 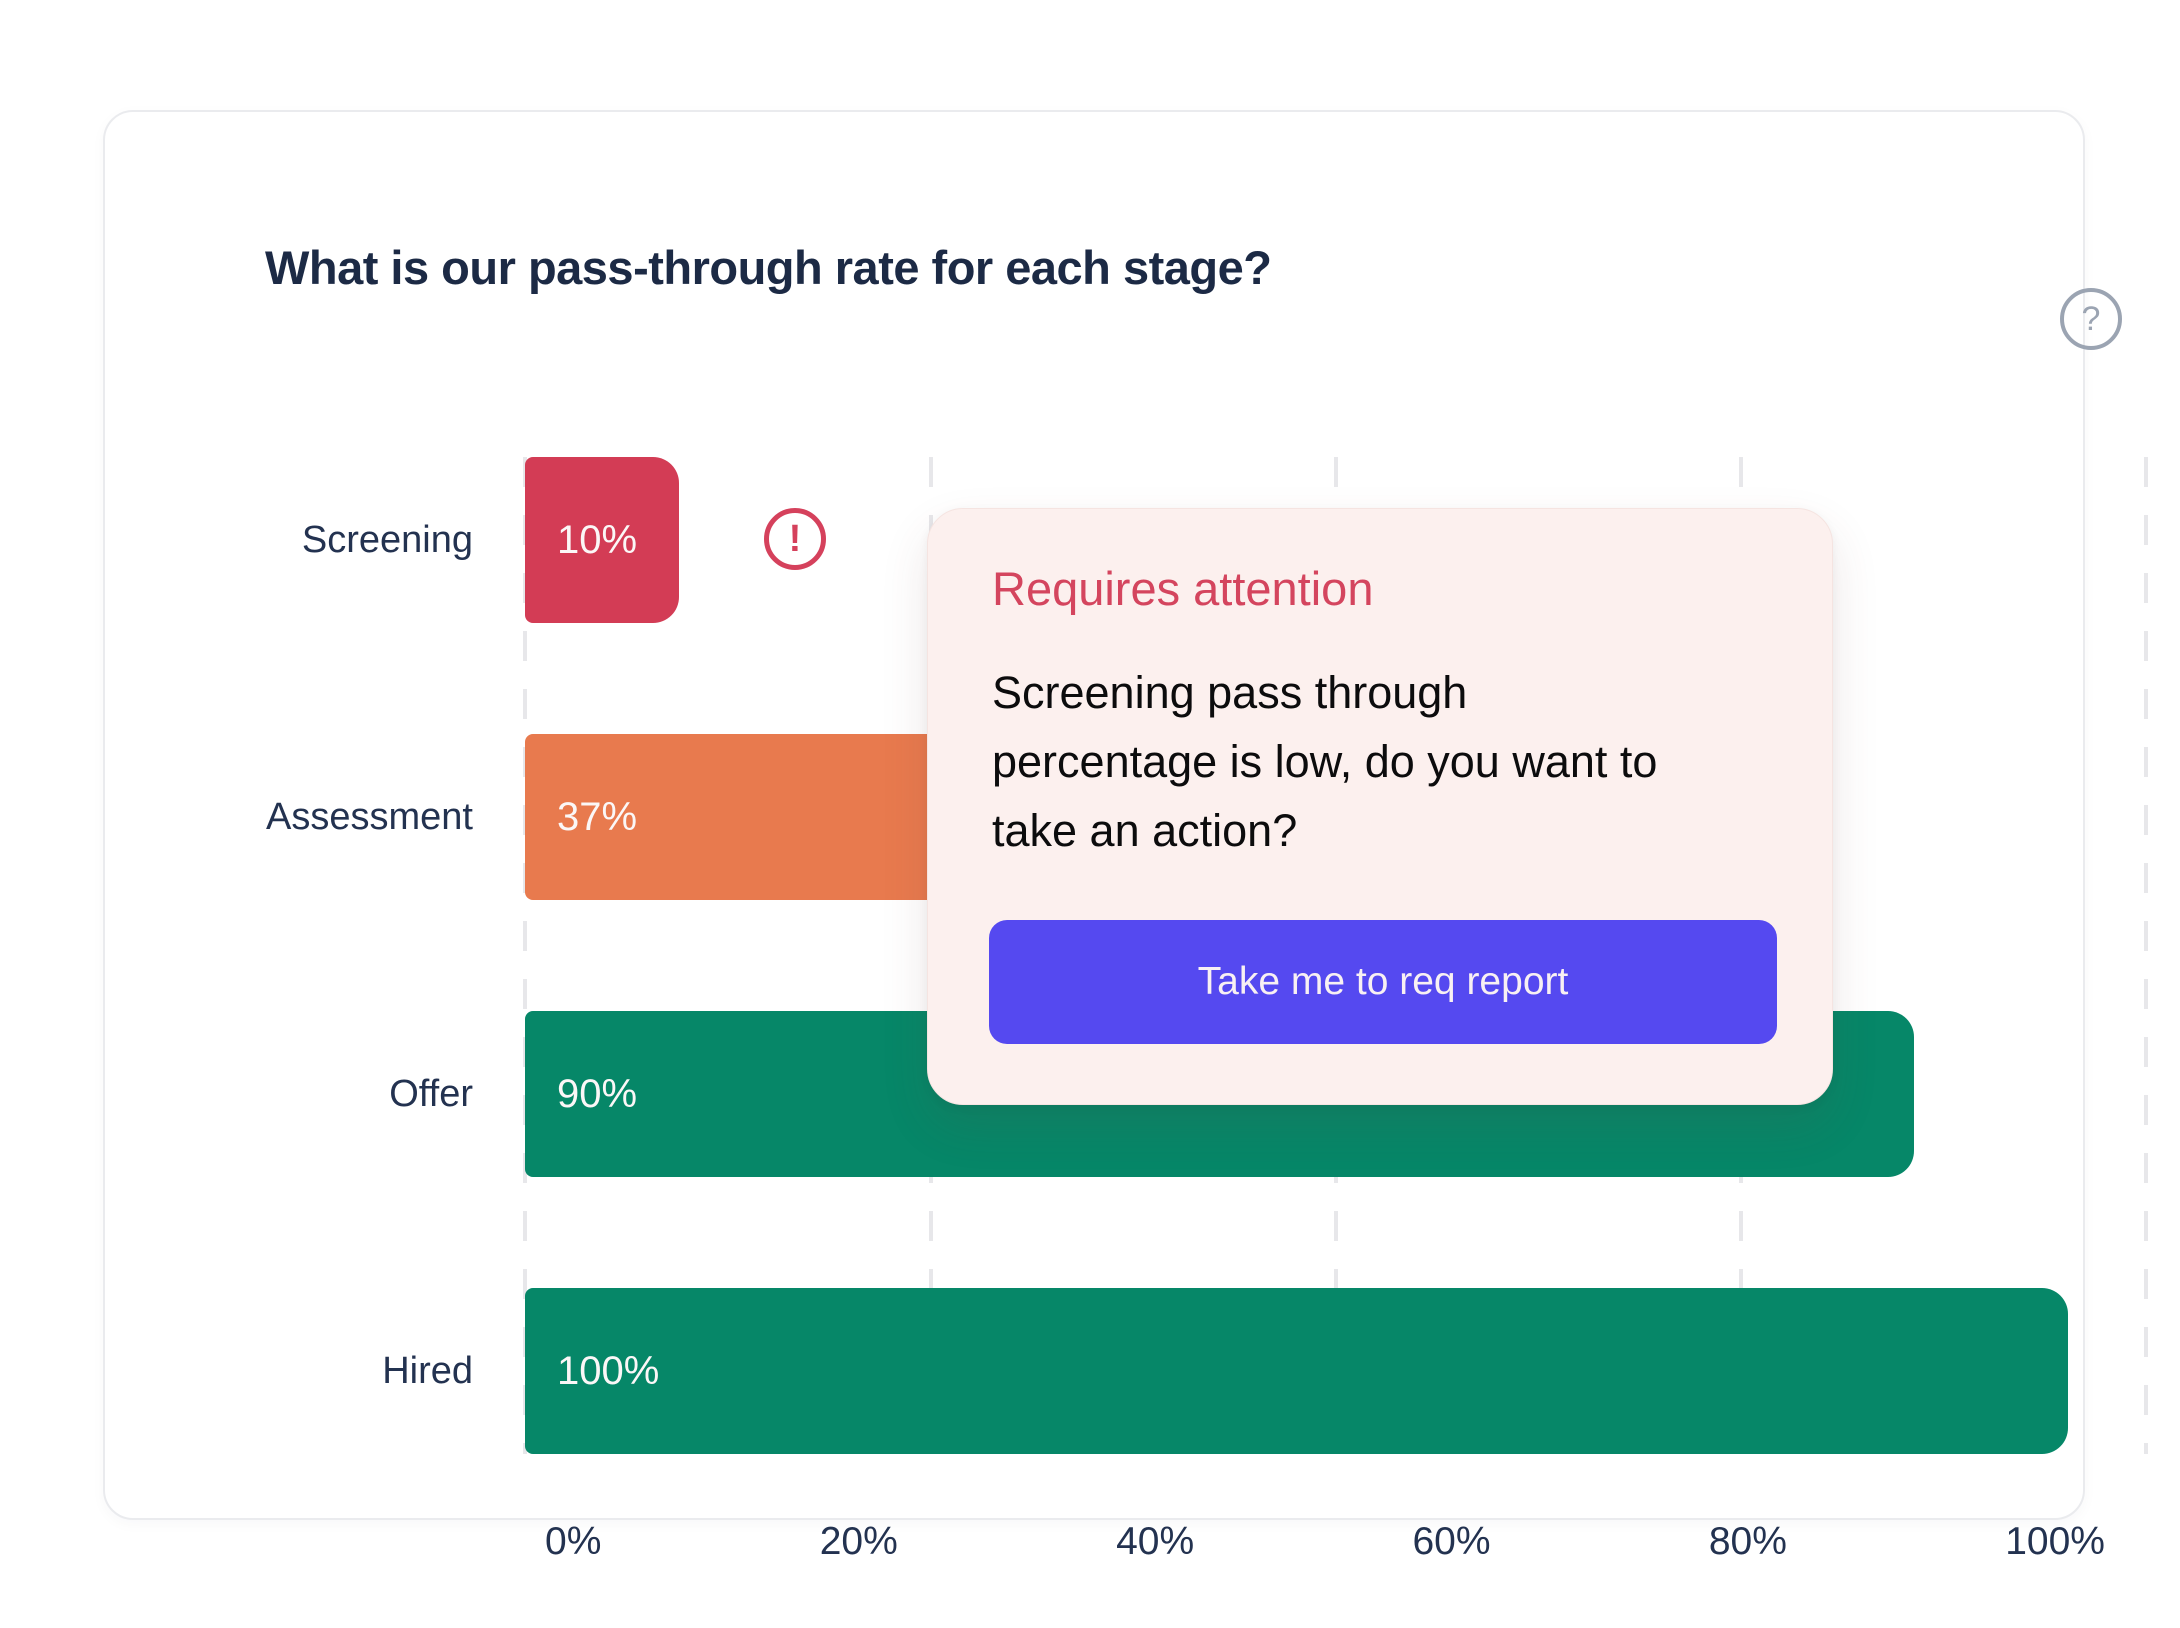 I want to click on category-label-screening: Screening, so click(x=387, y=539).